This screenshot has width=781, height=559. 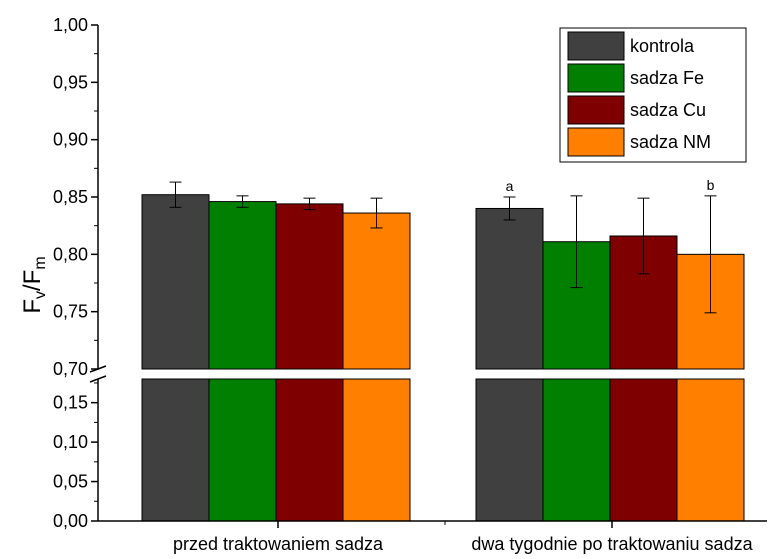 What do you see at coordinates (653, 95) in the screenshot?
I see `legend: kontrola sadza Fe sadza Cu sadza NM` at bounding box center [653, 95].